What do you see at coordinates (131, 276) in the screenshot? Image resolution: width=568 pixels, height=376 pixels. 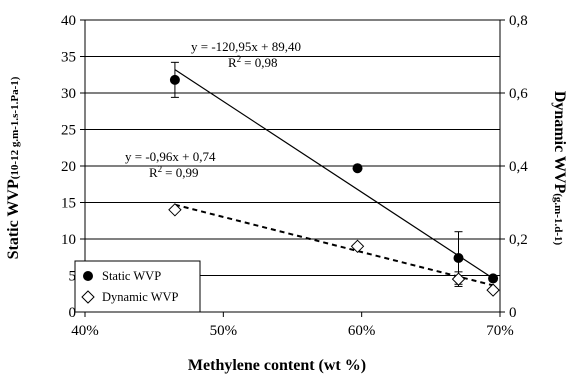 I see `legend-static-label: Static WVP` at bounding box center [131, 276].